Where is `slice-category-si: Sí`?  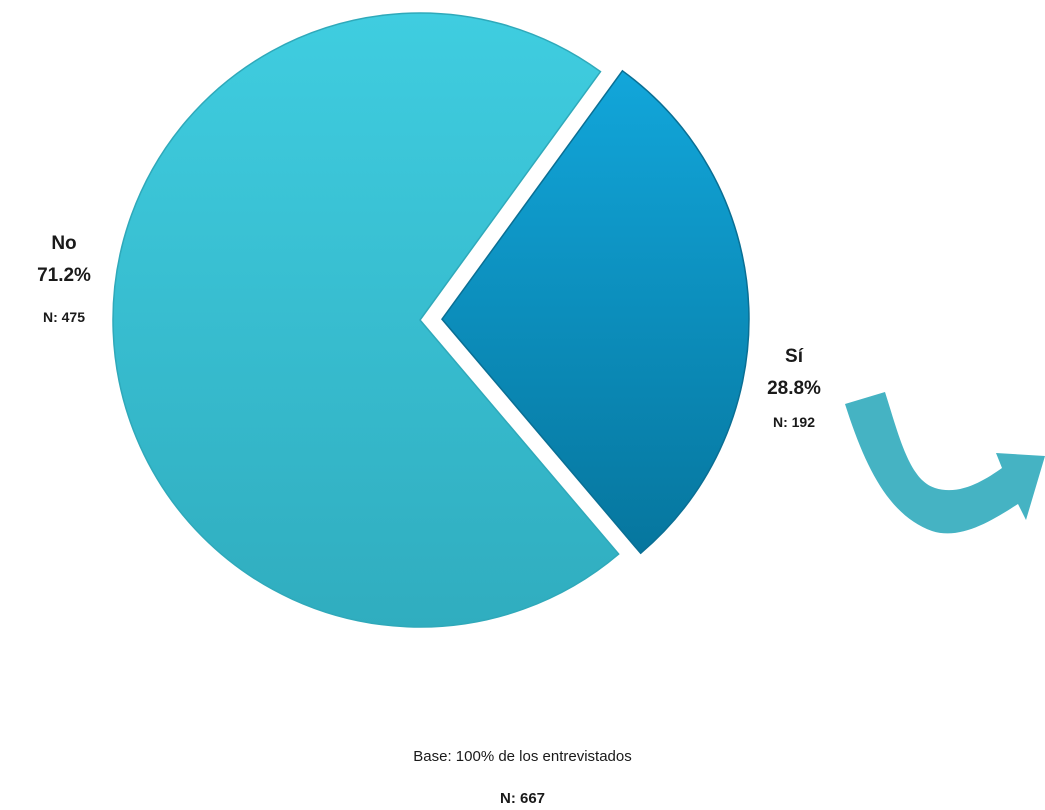 slice-category-si: Sí is located at coordinates (794, 356).